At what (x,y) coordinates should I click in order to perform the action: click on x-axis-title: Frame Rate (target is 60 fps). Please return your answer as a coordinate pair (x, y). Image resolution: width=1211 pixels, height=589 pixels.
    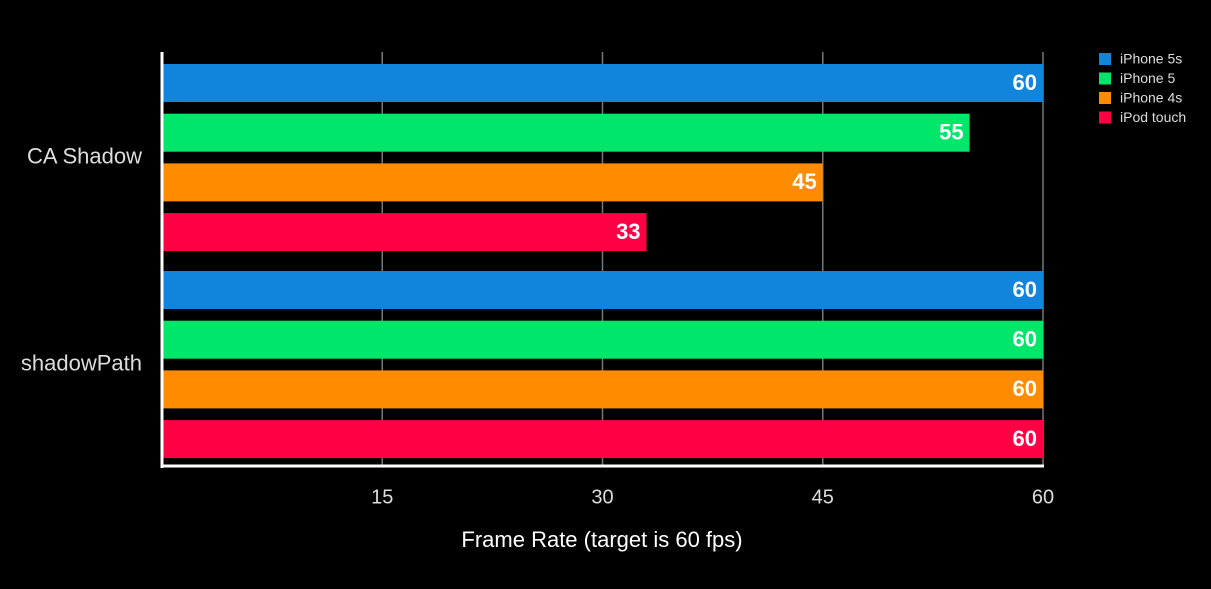
    Looking at the image, I should click on (601, 539).